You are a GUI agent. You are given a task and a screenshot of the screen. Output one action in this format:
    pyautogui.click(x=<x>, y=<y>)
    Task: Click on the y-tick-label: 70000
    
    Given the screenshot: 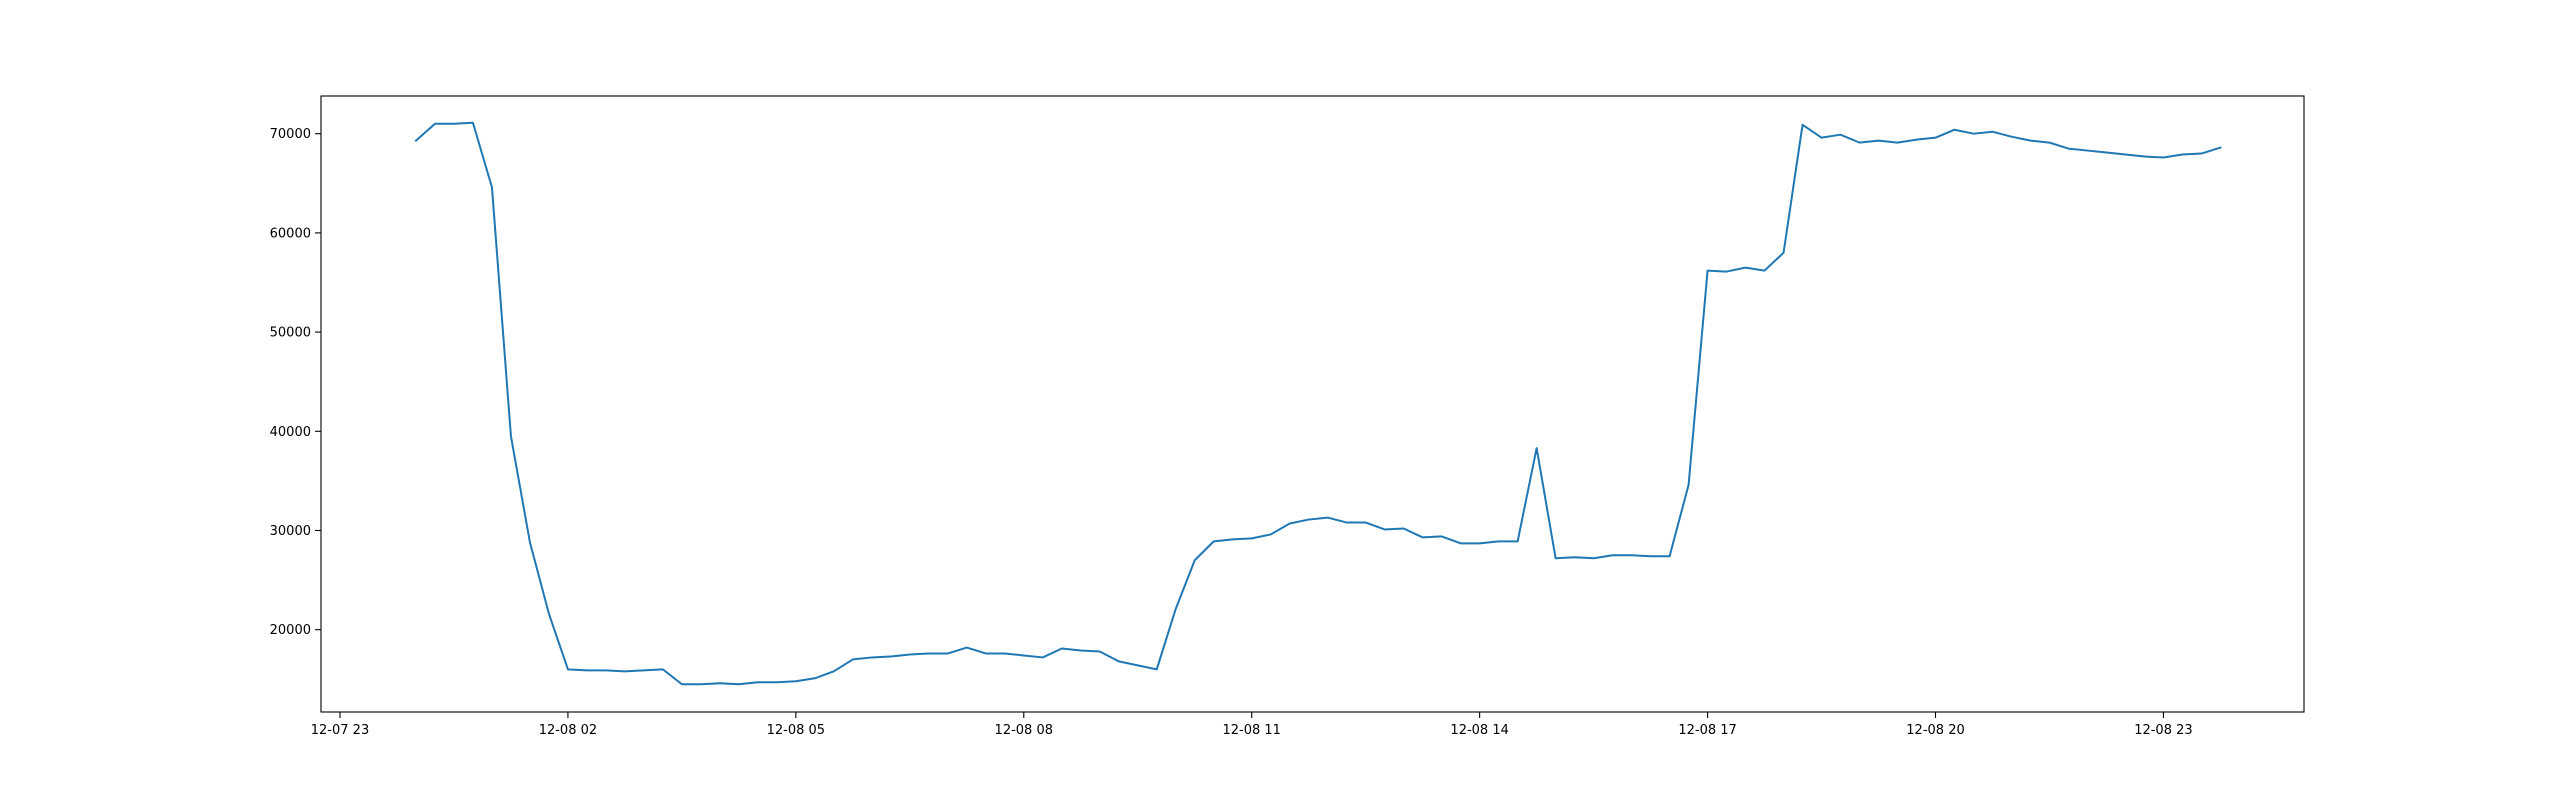 What is the action you would take?
    pyautogui.click(x=290, y=134)
    